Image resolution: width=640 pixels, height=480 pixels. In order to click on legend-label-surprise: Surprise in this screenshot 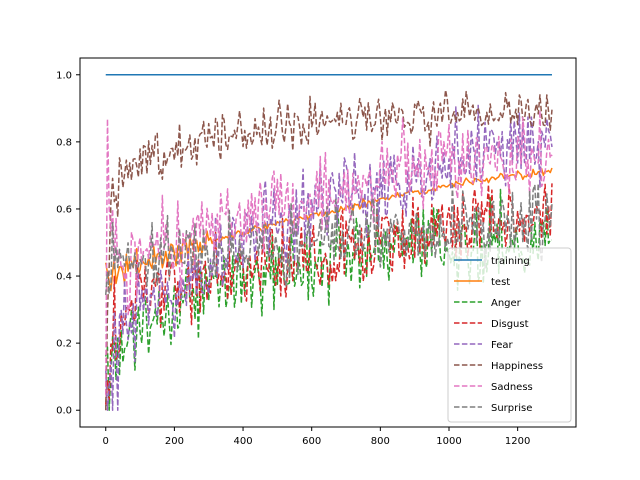, I will do `click(511, 408)`.